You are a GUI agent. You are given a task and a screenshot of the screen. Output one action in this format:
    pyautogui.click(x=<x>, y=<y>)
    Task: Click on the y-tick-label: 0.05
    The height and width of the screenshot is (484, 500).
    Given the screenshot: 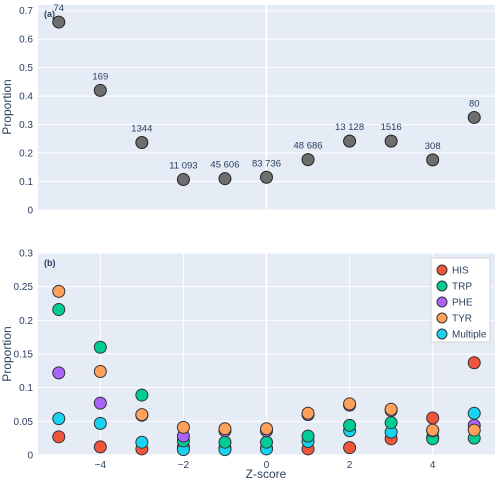 What is the action you would take?
    pyautogui.click(x=24, y=422)
    